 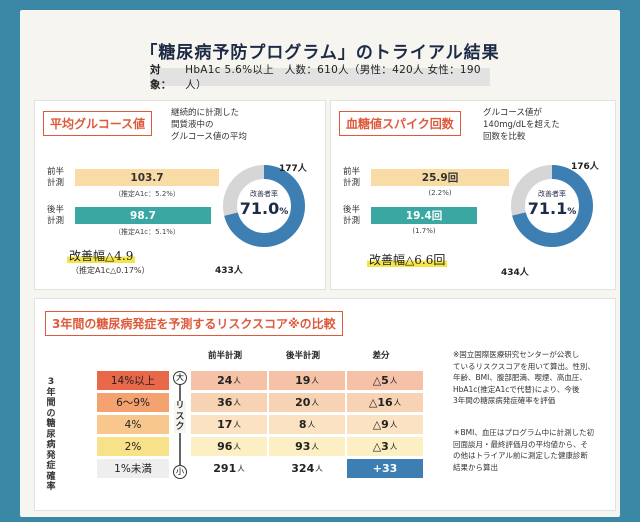 I want to click on spike-second-note: (1.7%), so click(x=424, y=231).